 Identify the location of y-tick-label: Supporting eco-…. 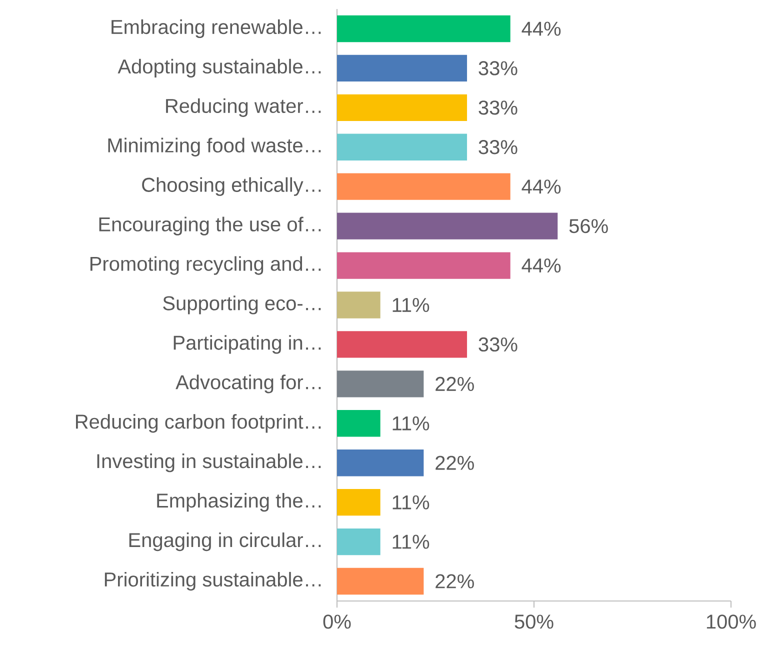
(242, 305).